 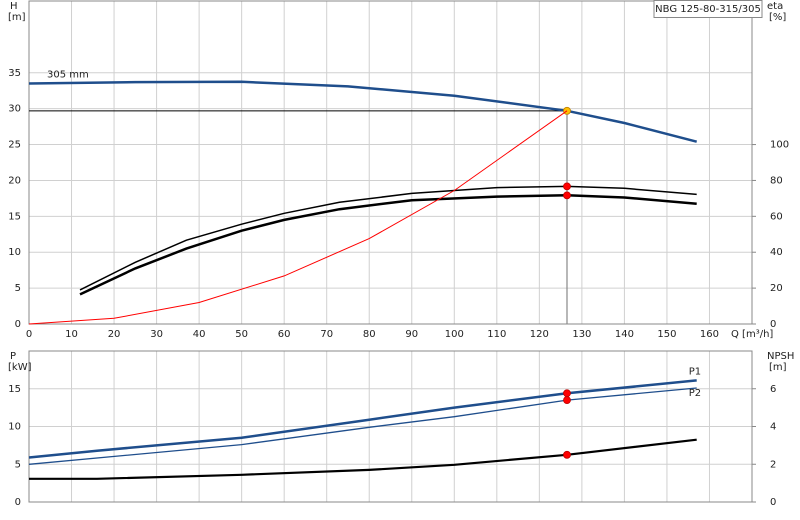 I want to click on x-tick-label: 70, so click(x=326, y=334).